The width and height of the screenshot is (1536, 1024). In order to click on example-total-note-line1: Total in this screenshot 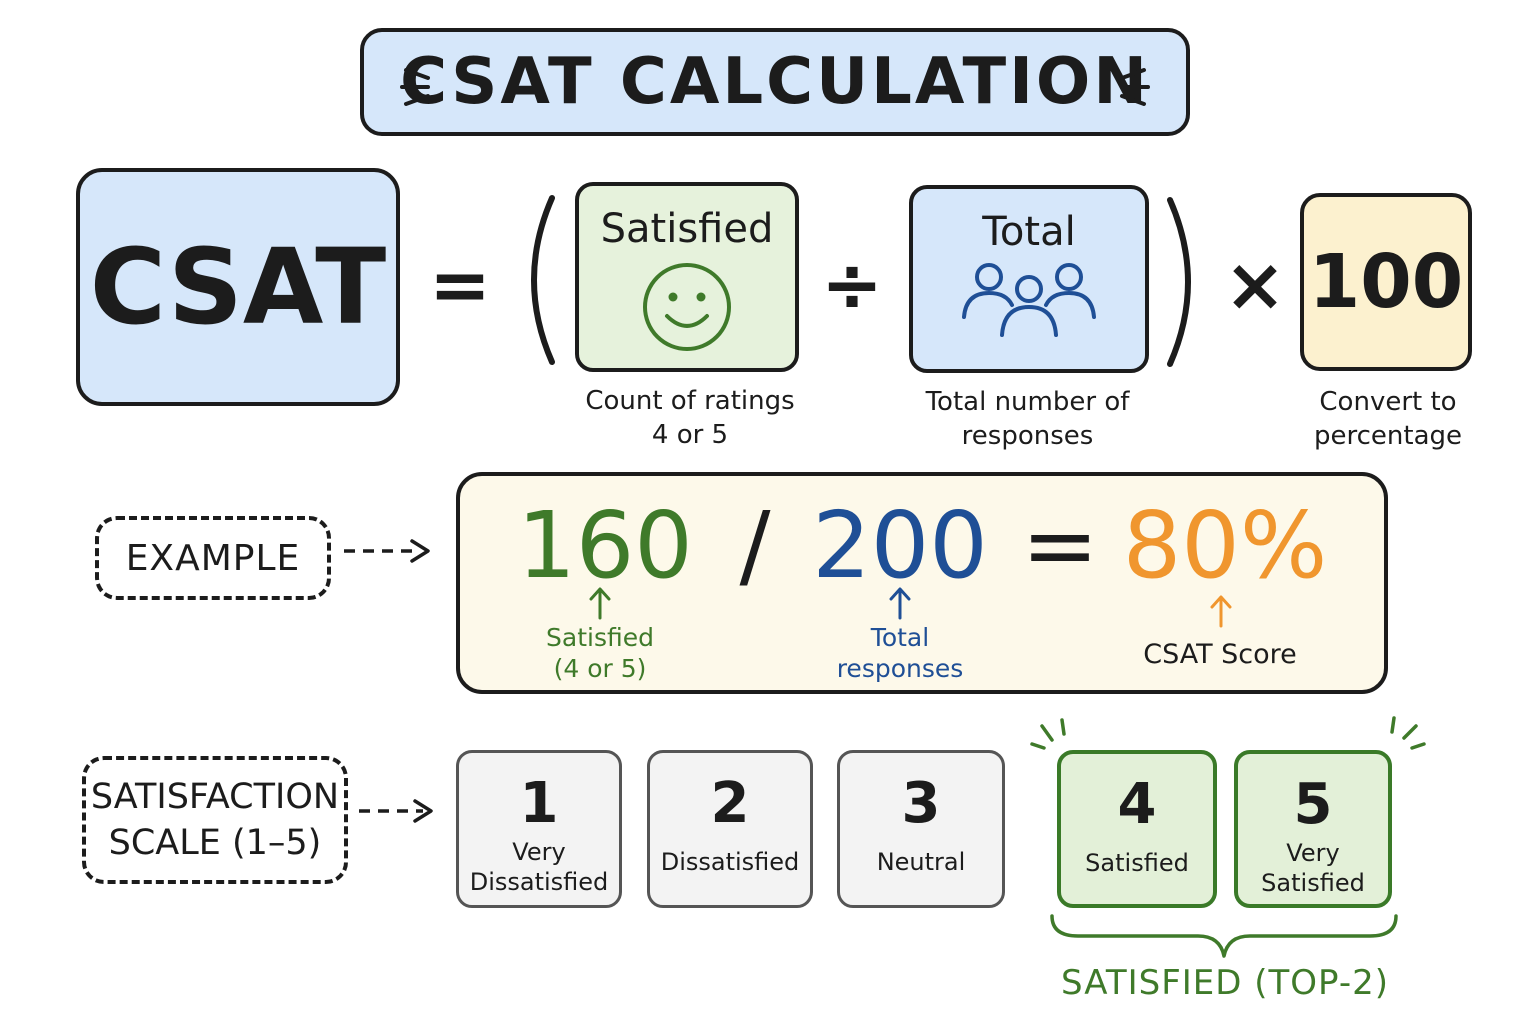, I will do `click(900, 637)`.